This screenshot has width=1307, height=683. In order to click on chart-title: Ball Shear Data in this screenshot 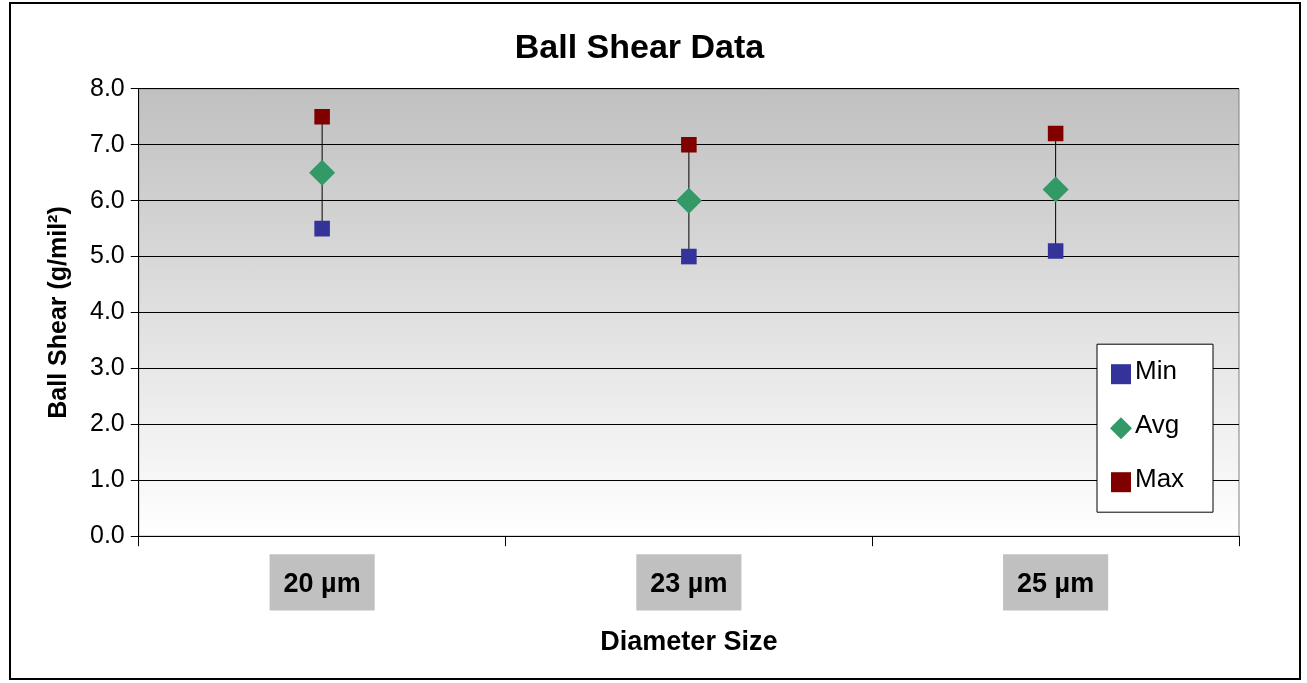, I will do `click(640, 45)`.